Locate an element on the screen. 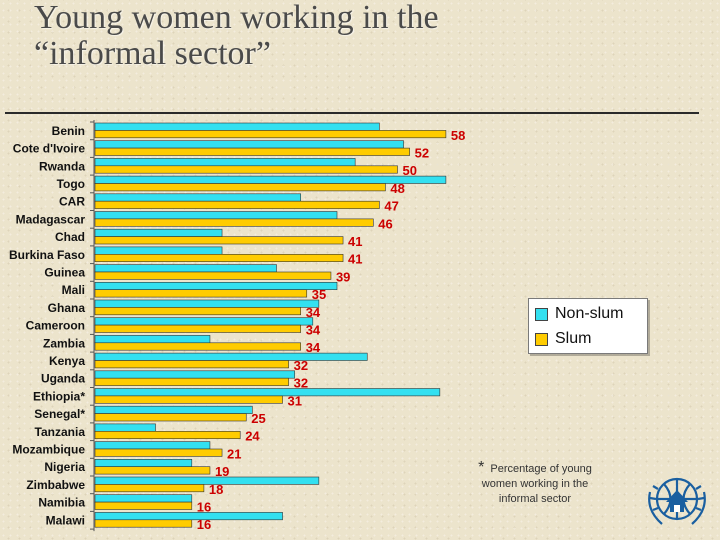  data-label: 47 is located at coordinates (391, 206).